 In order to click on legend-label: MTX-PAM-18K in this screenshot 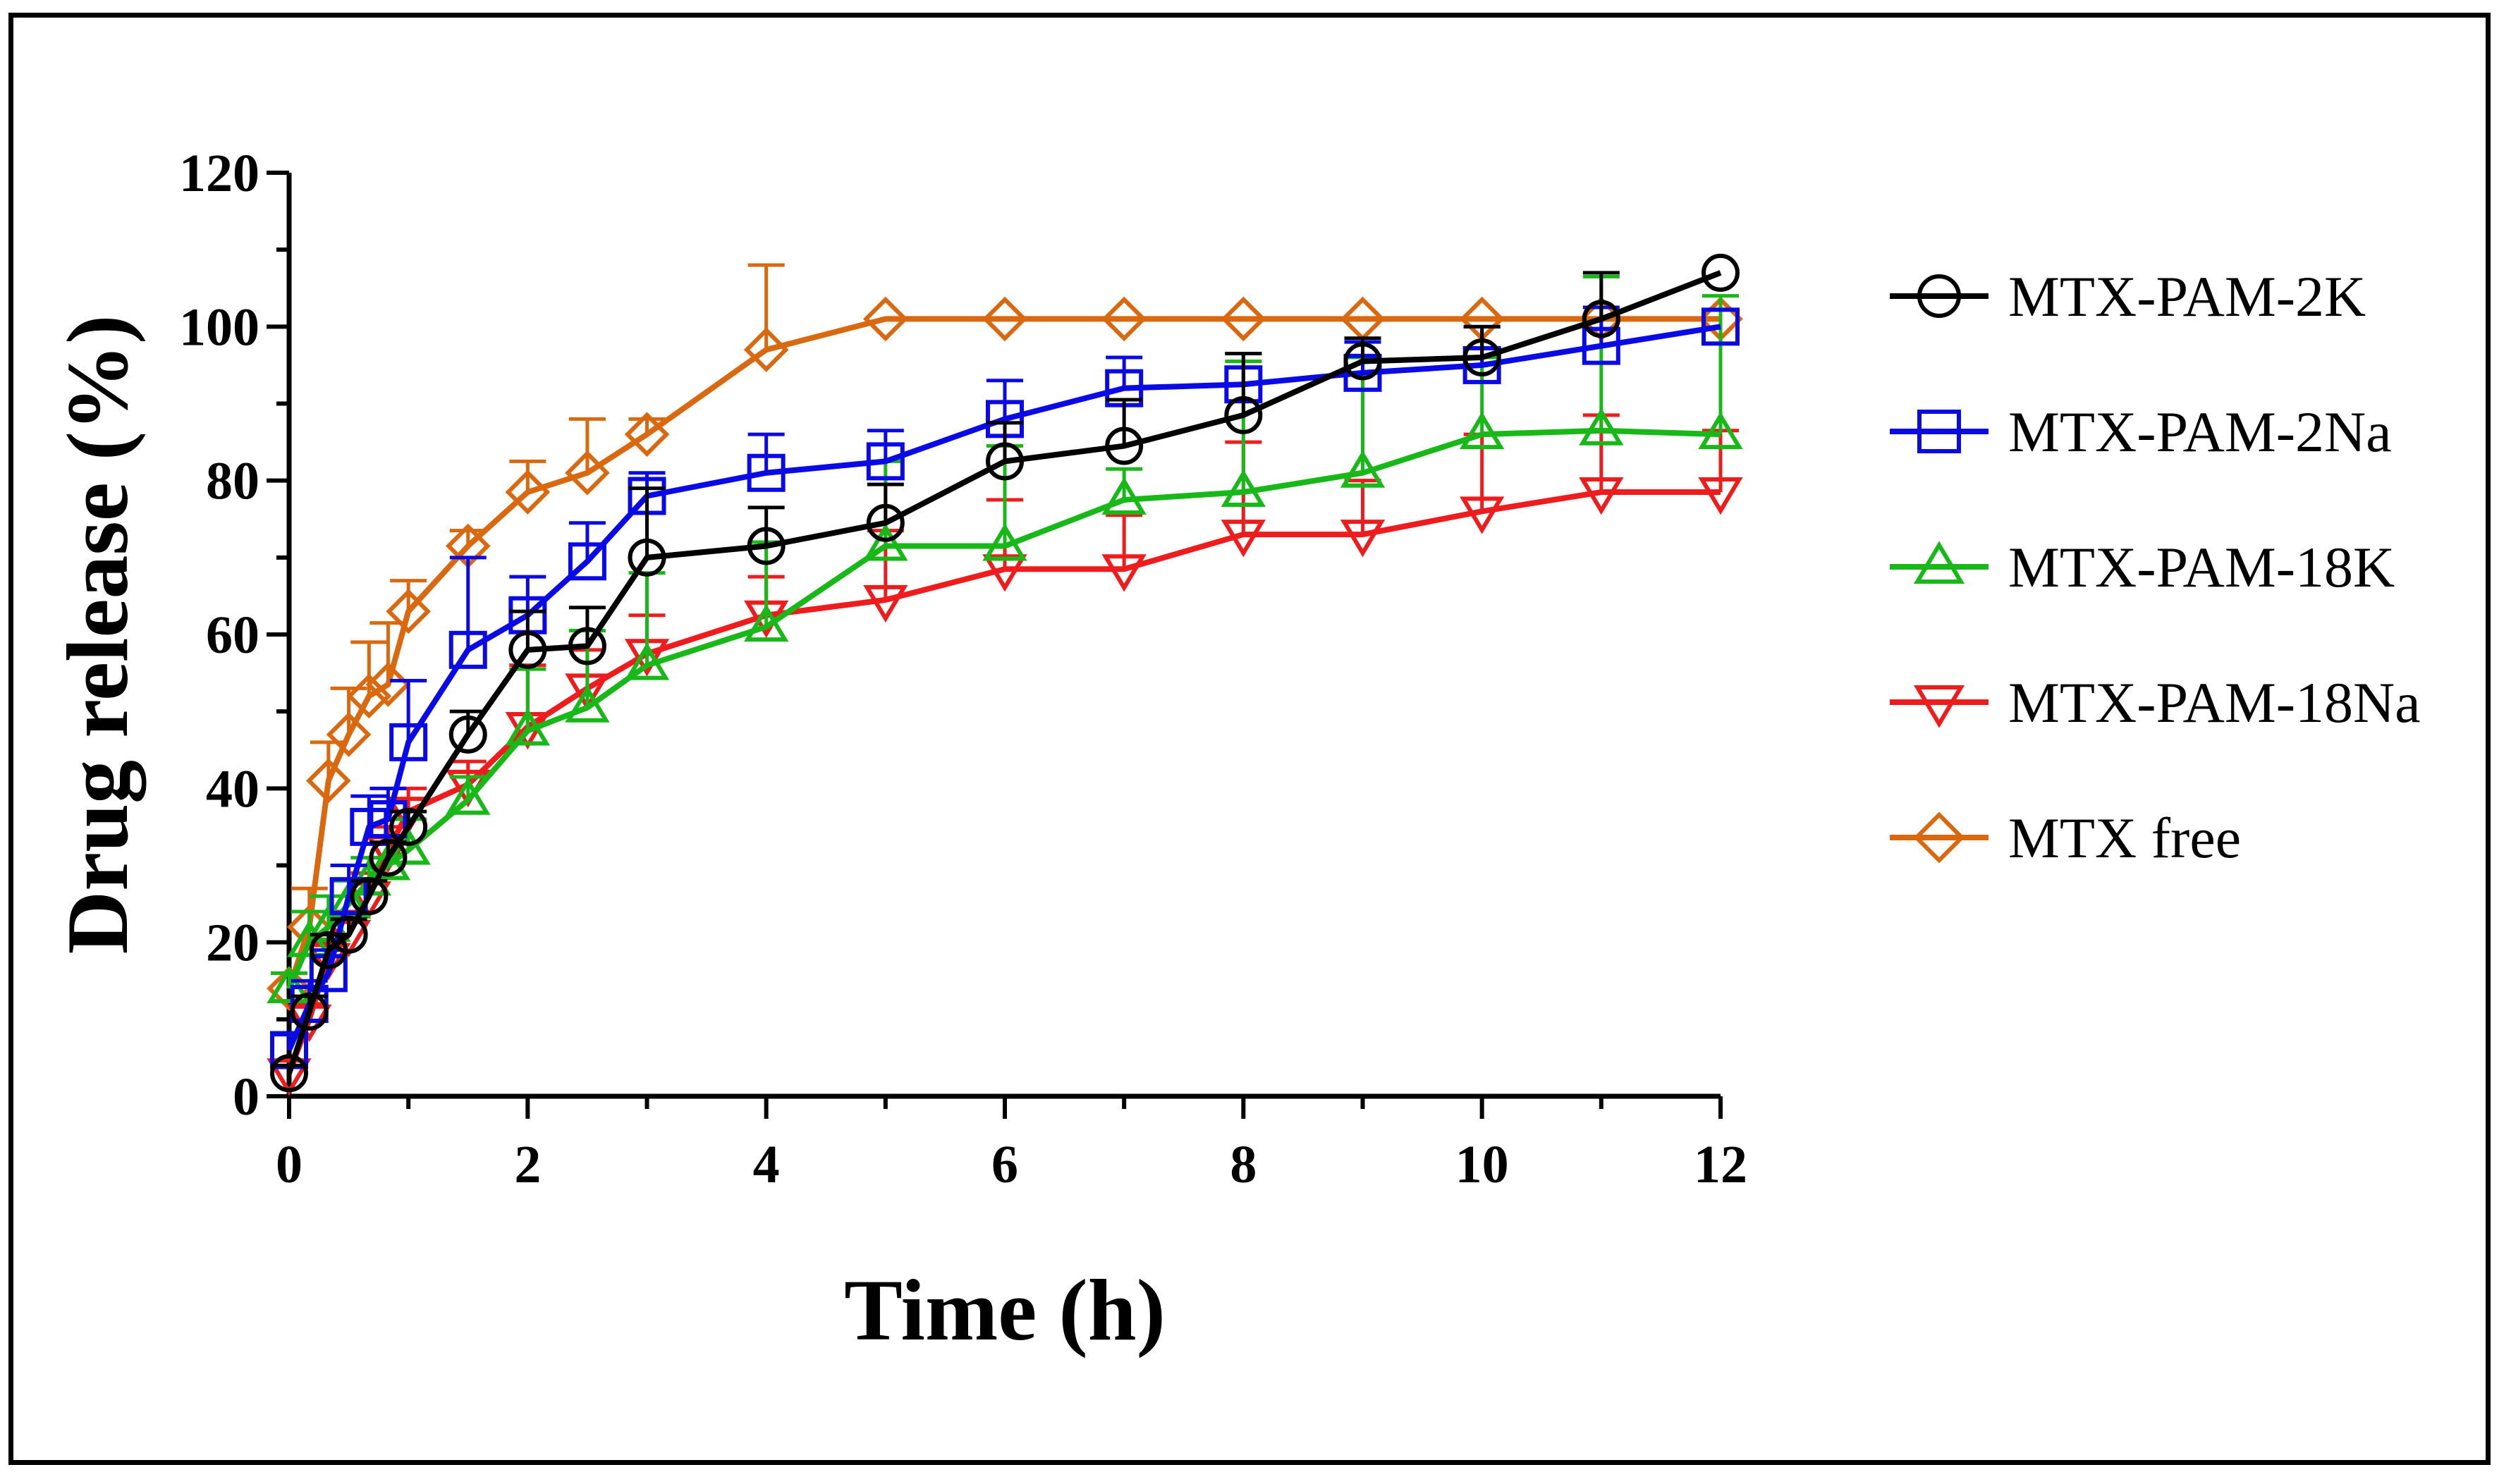, I will do `click(2201, 567)`.